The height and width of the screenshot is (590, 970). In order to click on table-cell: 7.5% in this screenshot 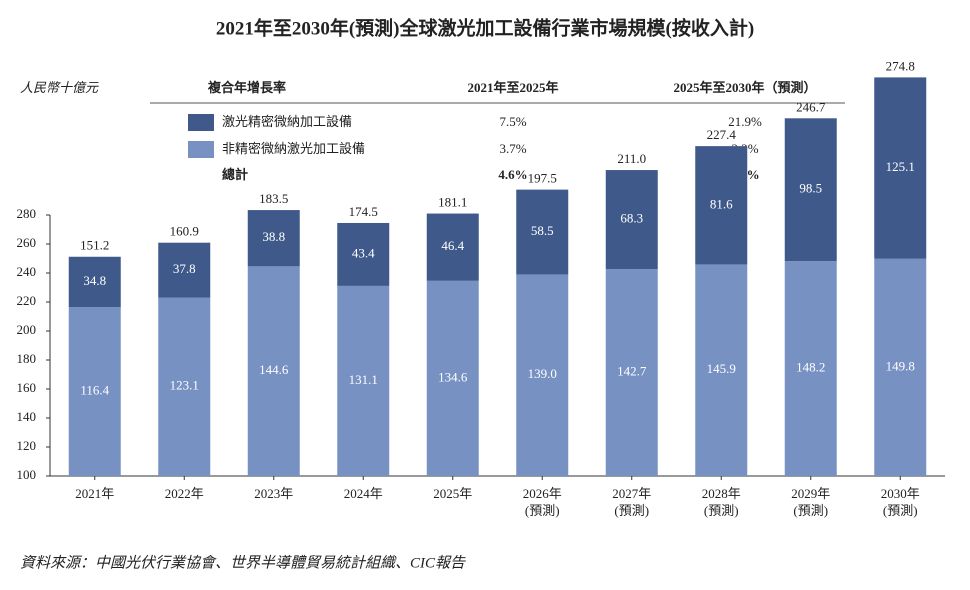, I will do `click(512, 121)`.